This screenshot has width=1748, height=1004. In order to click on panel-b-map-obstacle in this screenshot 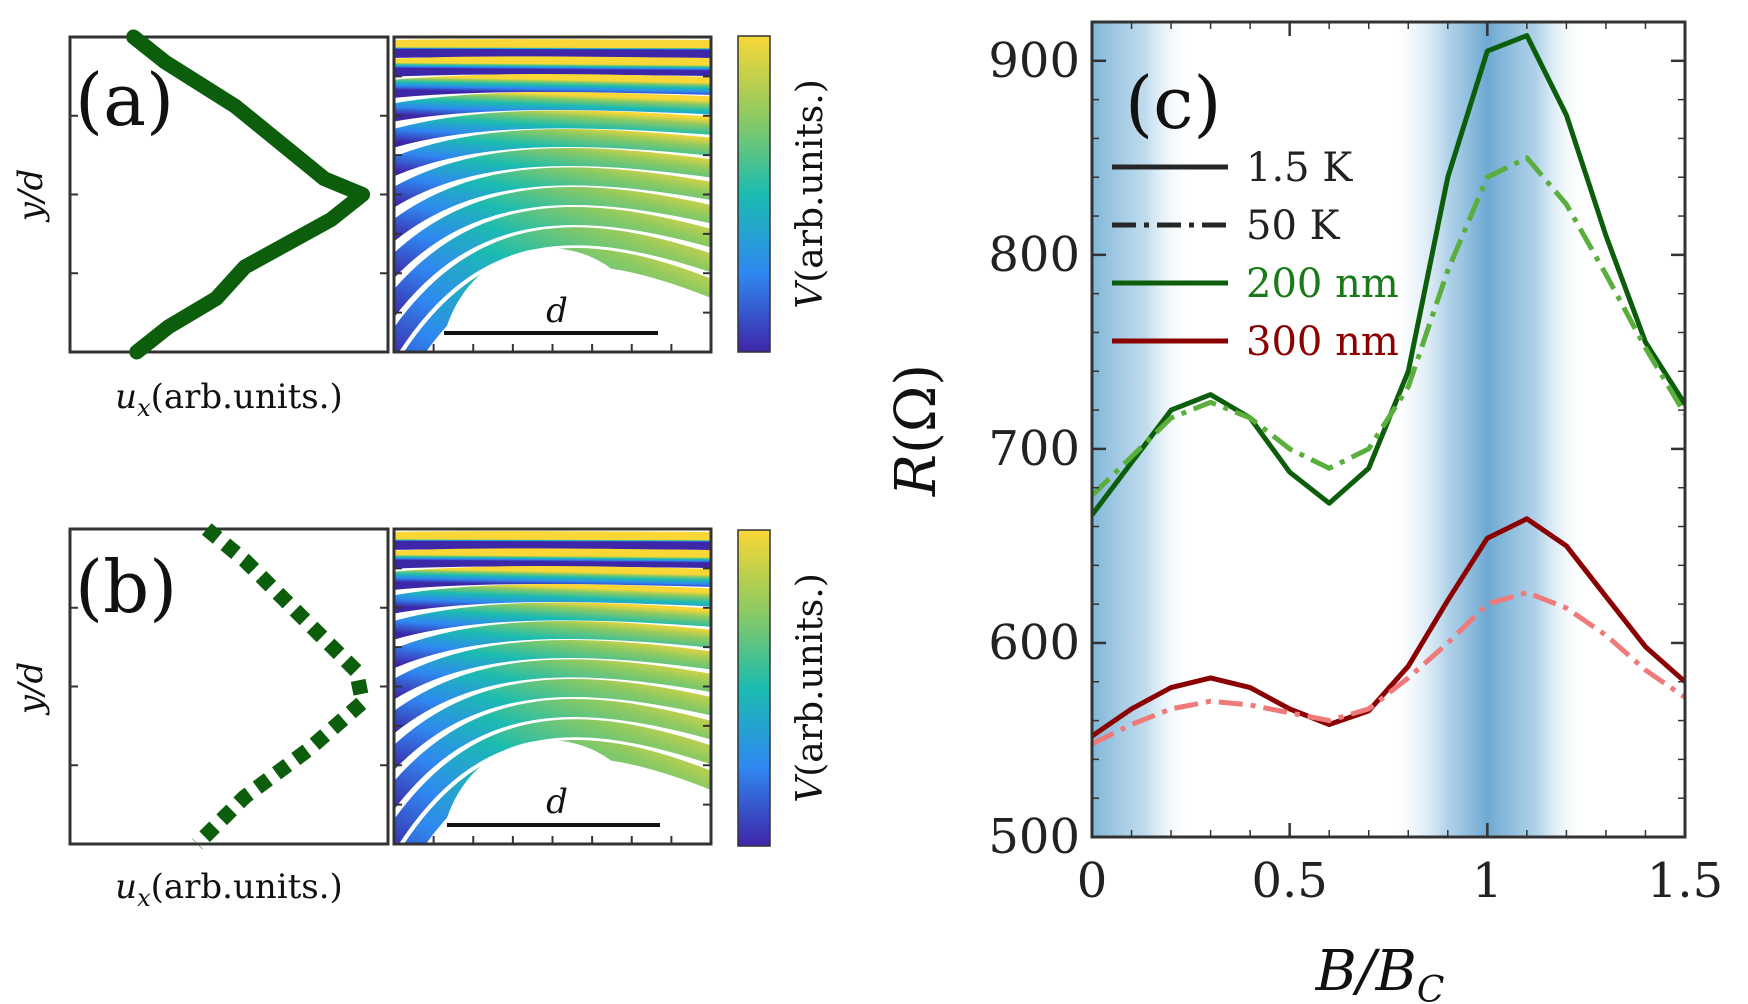, I will do `click(549, 792)`.